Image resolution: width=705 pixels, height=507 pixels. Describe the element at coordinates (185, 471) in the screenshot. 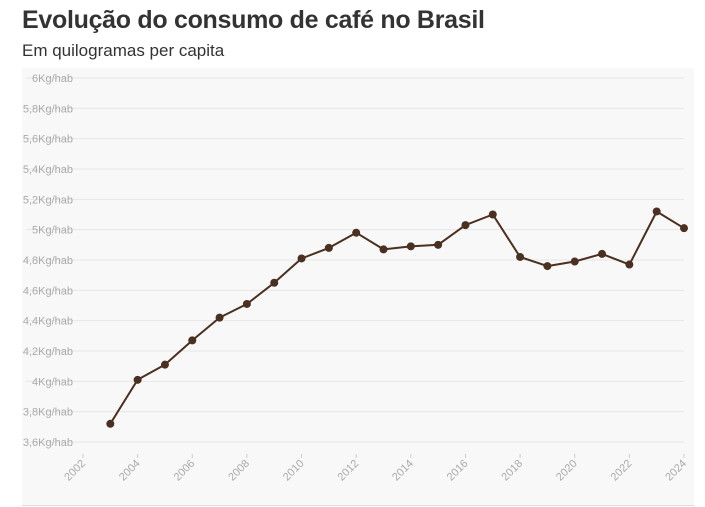

I see `x-tick-label: 2006` at that location.